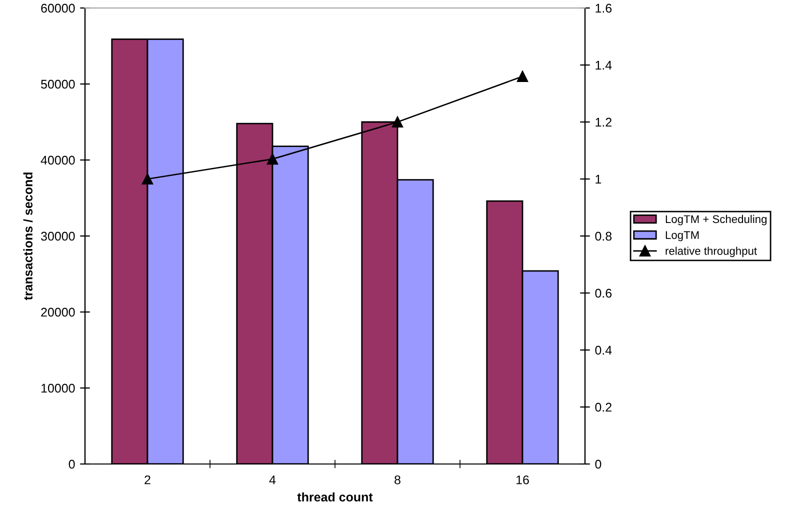 This screenshot has height=523, width=795. I want to click on y-tick-label: 10000, so click(58, 388).